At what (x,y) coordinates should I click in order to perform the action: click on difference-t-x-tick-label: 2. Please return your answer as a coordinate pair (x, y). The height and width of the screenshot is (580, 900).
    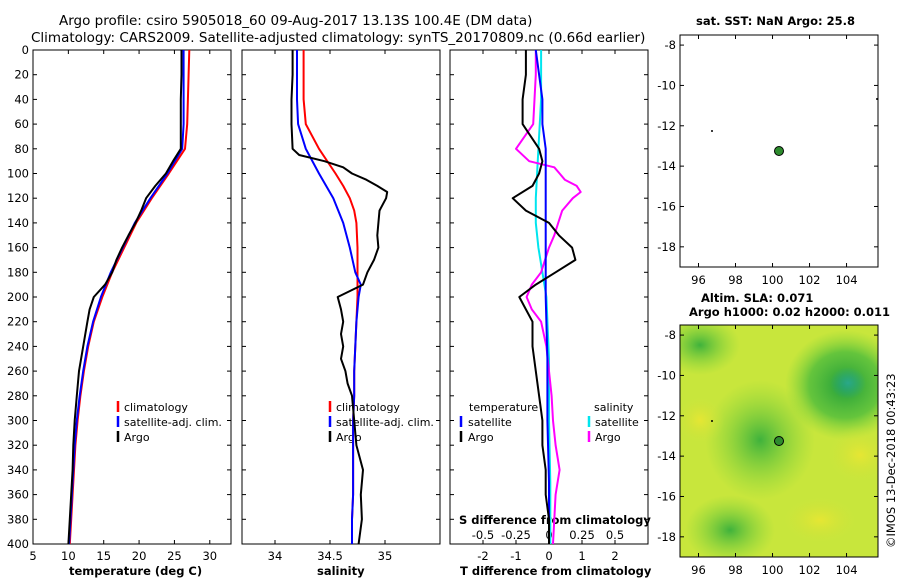
    Looking at the image, I should click on (614, 556).